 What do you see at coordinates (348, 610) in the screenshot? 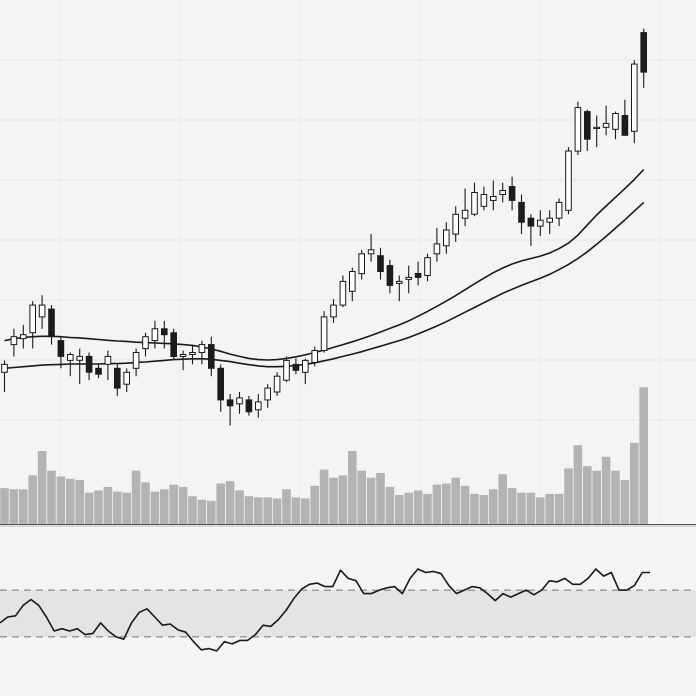
I see `oscillator-panel` at bounding box center [348, 610].